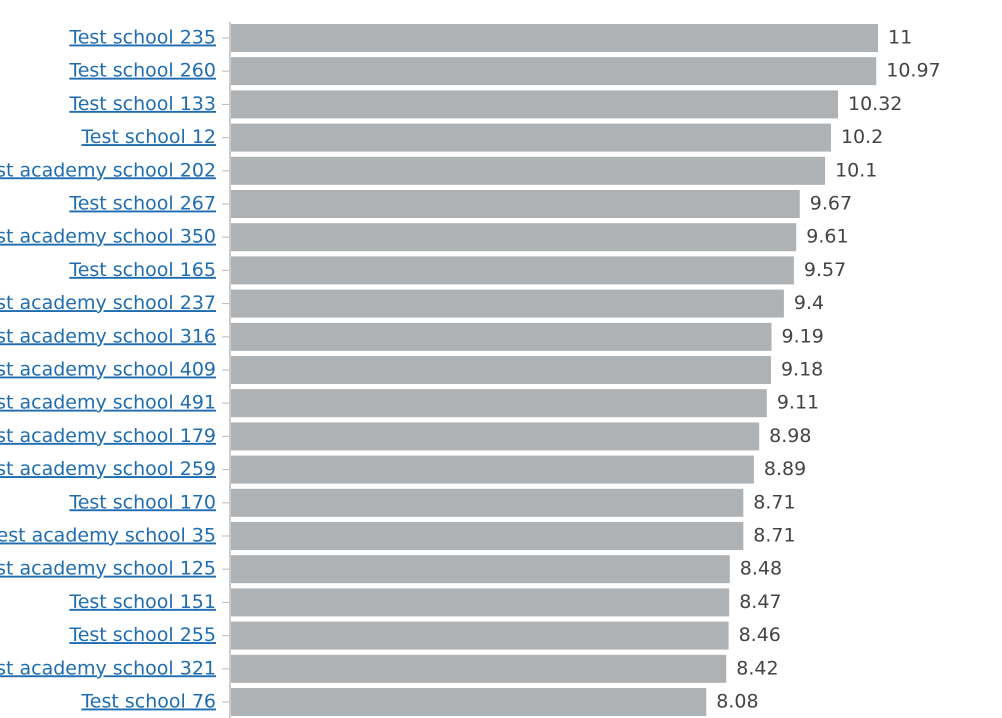 The height and width of the screenshot is (718, 1002). Describe the element at coordinates (148, 137) in the screenshot. I see `category-link: Test school 12` at that location.